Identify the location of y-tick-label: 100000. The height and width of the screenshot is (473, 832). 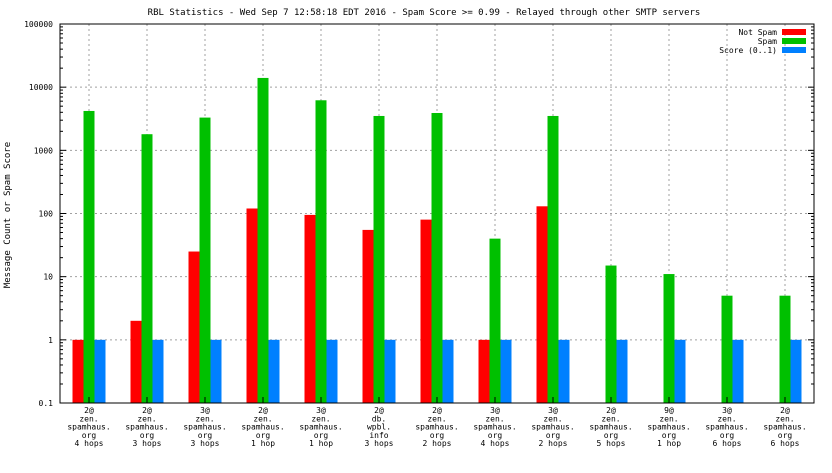
(38, 24).